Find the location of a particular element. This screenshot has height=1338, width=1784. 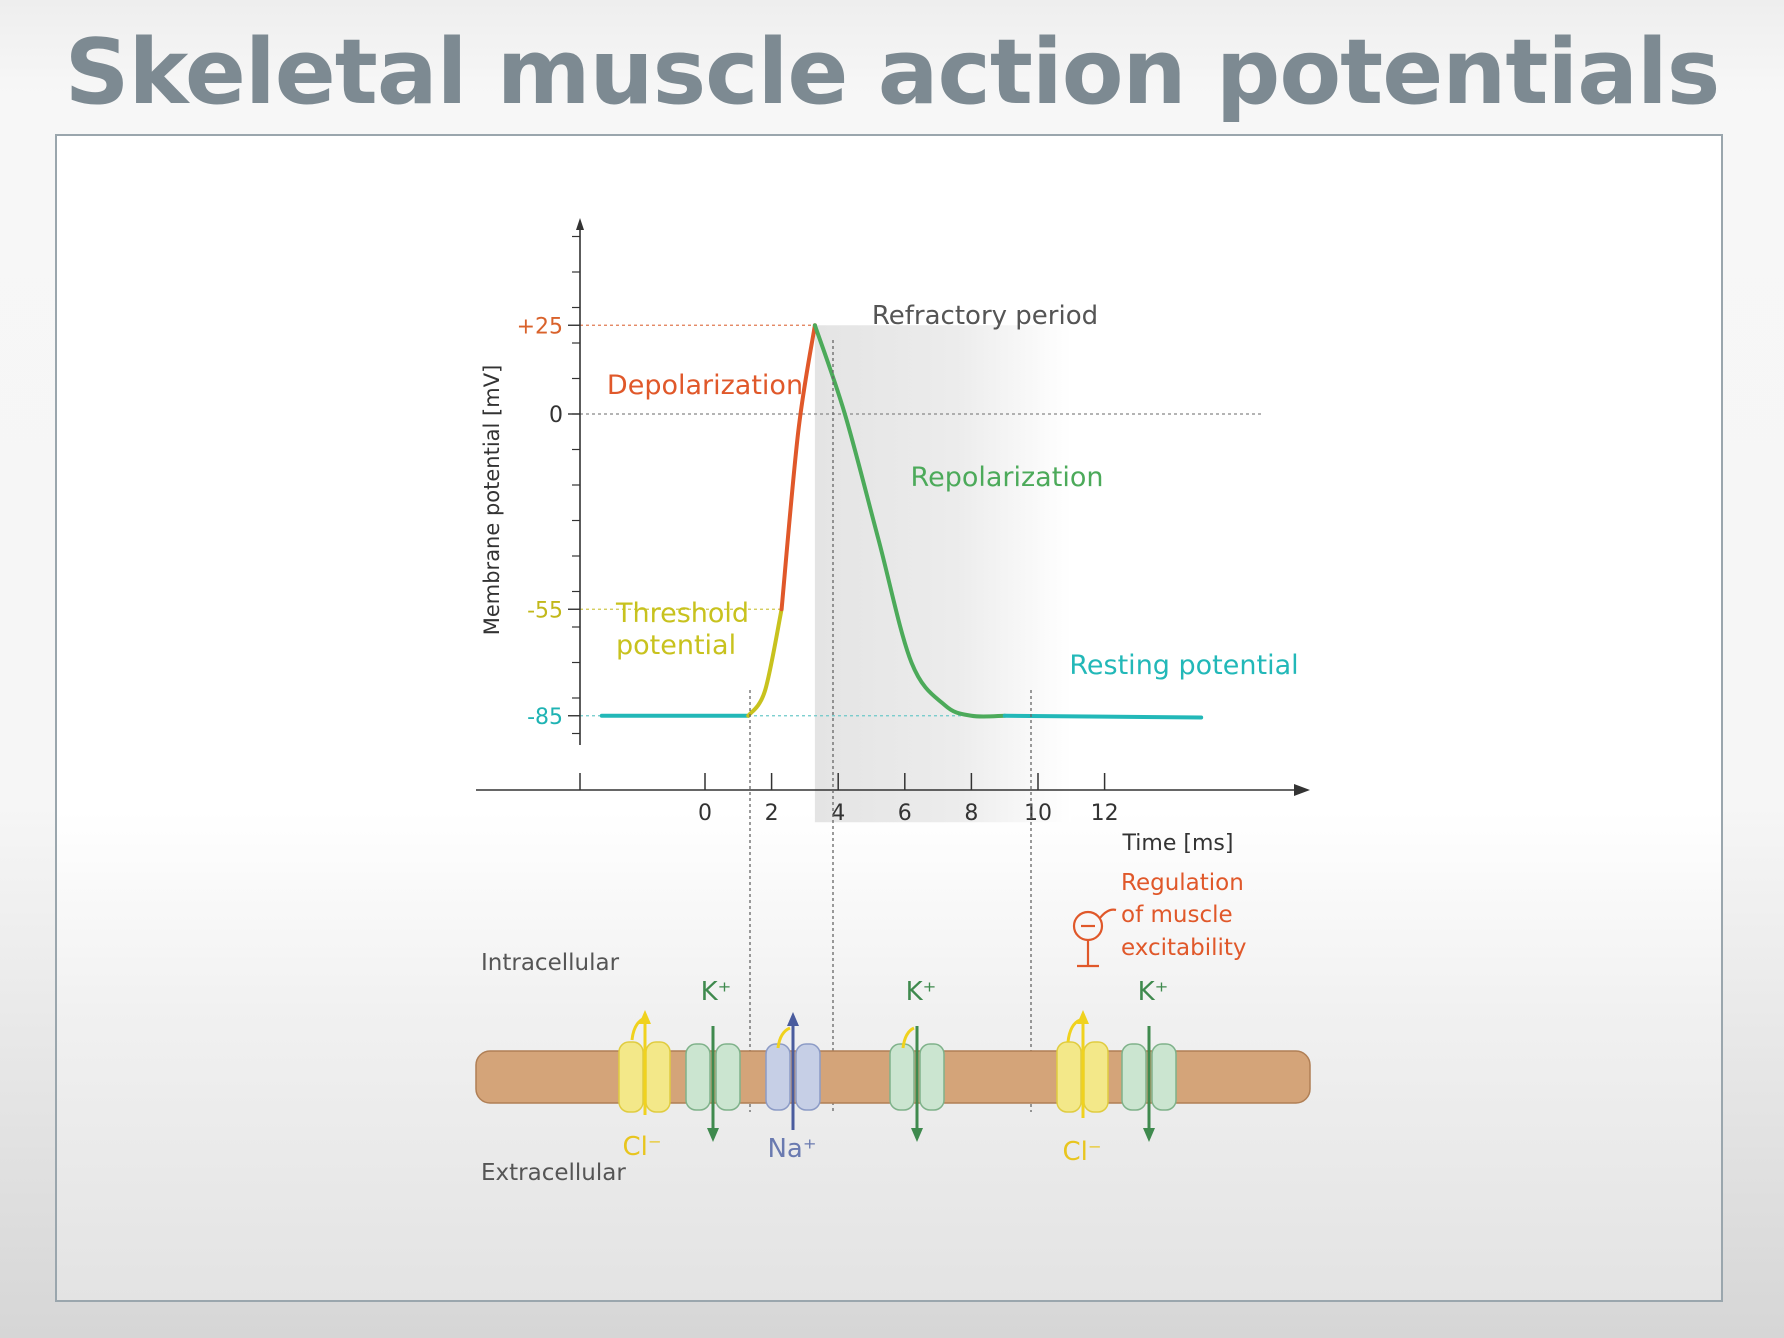

na-arrow-icon is located at coordinates (787, 1071).